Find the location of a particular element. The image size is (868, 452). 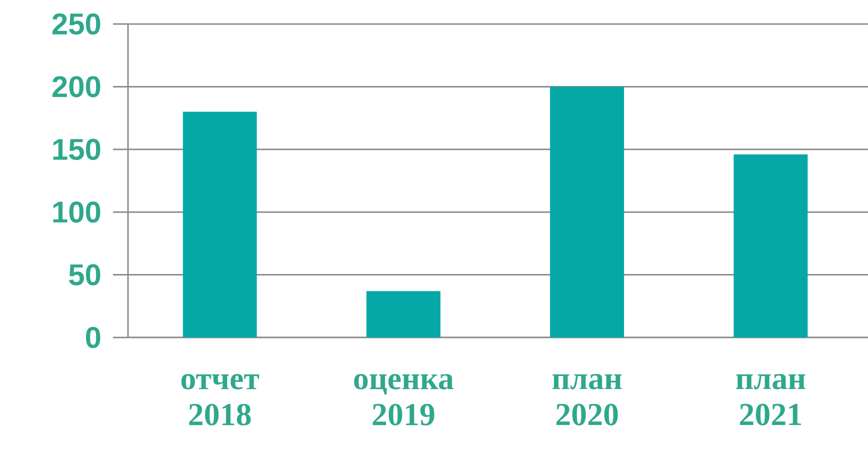

y-tick-label: 100 is located at coordinates (76, 212).